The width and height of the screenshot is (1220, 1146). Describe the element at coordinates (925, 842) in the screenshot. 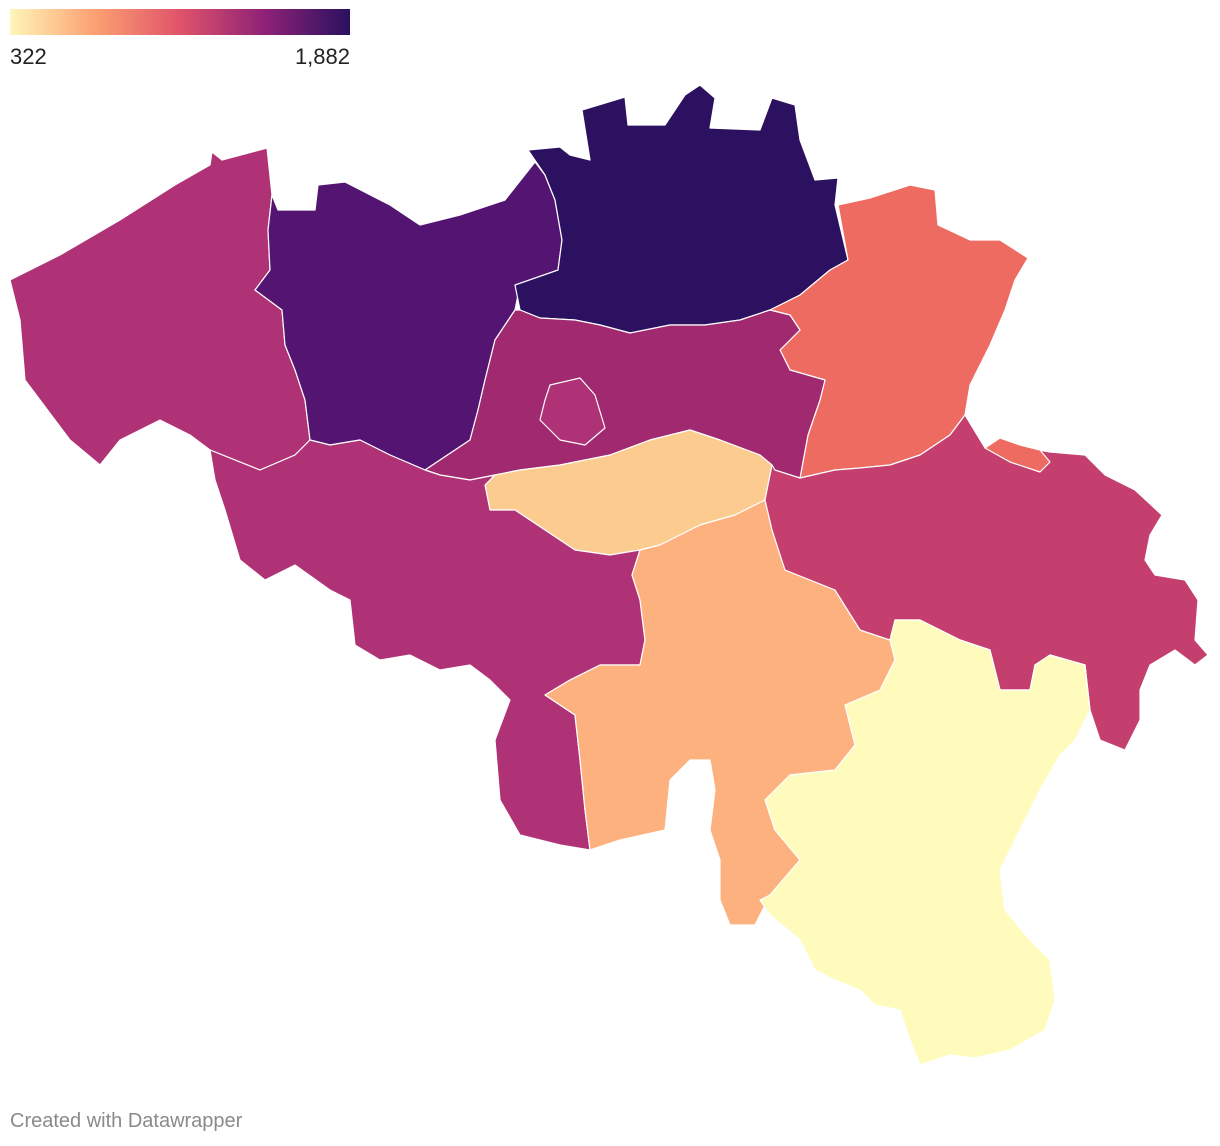

I see `region-luxembourg` at that location.